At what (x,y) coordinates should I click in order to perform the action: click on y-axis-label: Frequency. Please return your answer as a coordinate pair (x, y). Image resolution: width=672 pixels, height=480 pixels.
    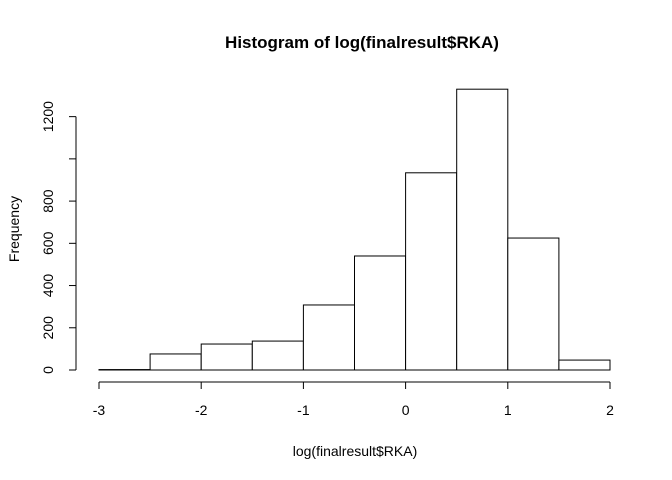
    Looking at the image, I should click on (14, 229).